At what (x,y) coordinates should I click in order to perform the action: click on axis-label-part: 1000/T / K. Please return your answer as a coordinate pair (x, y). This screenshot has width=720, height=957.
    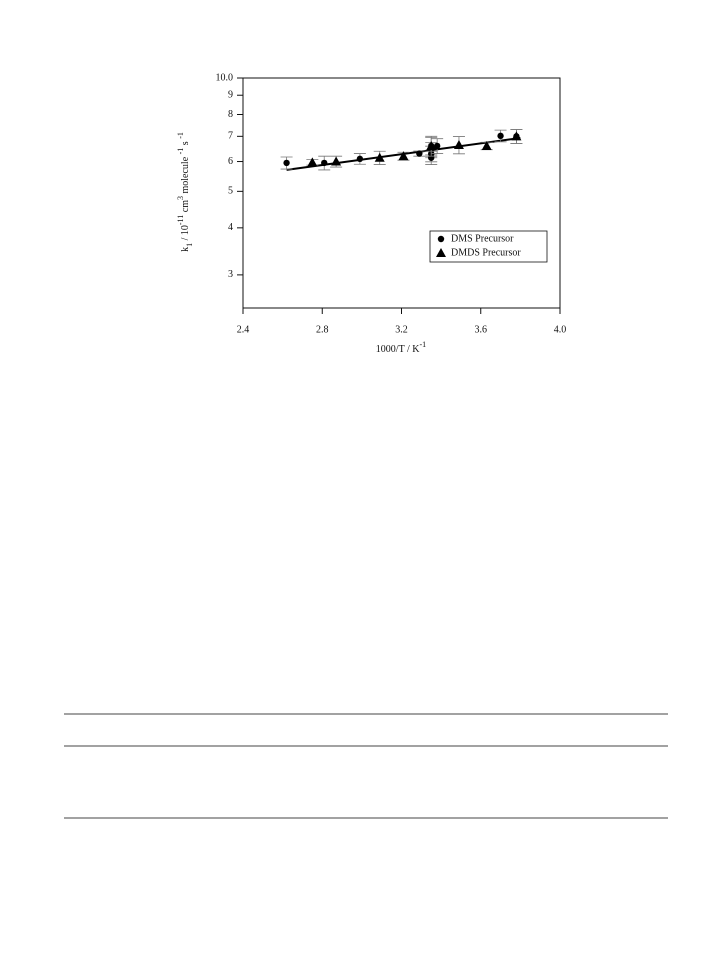
    Looking at the image, I should click on (398, 349).